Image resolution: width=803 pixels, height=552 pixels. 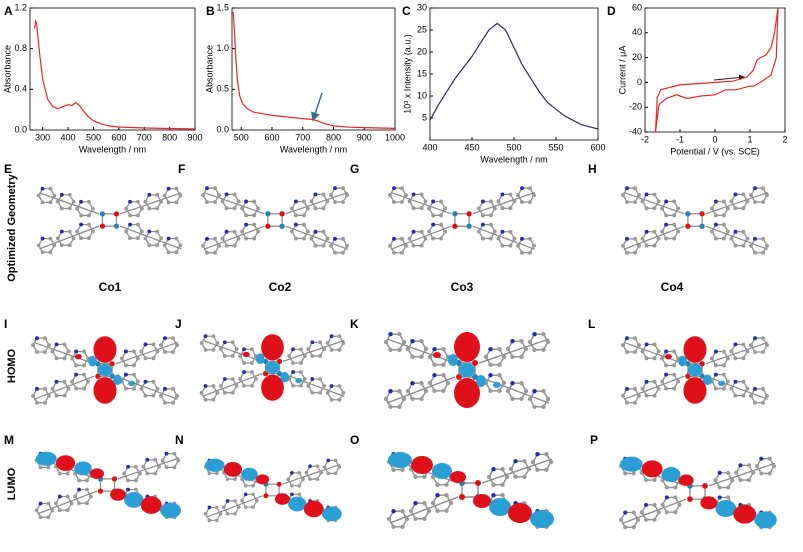 I want to click on panel-letter: D, so click(x=611, y=11).